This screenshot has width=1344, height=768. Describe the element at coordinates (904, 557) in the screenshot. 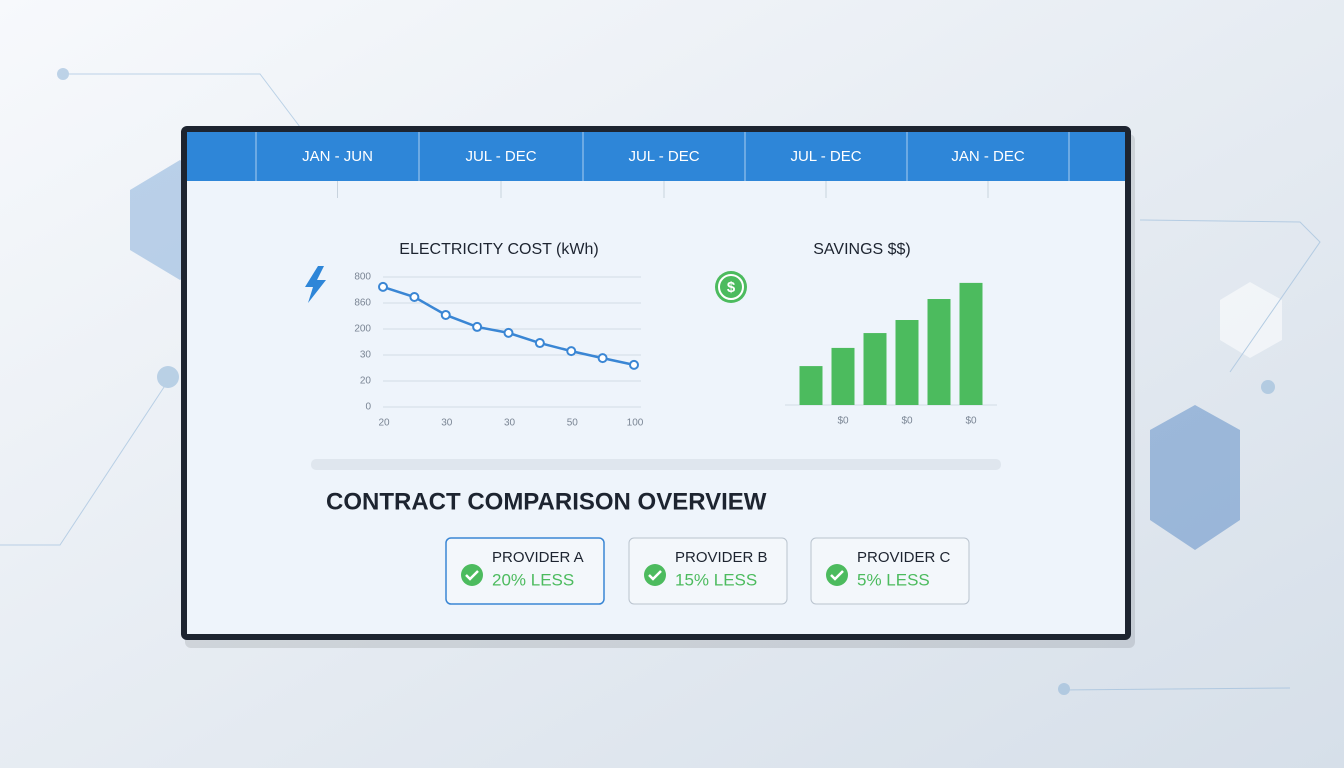

I see `provider-name: PROVIDER C` at that location.